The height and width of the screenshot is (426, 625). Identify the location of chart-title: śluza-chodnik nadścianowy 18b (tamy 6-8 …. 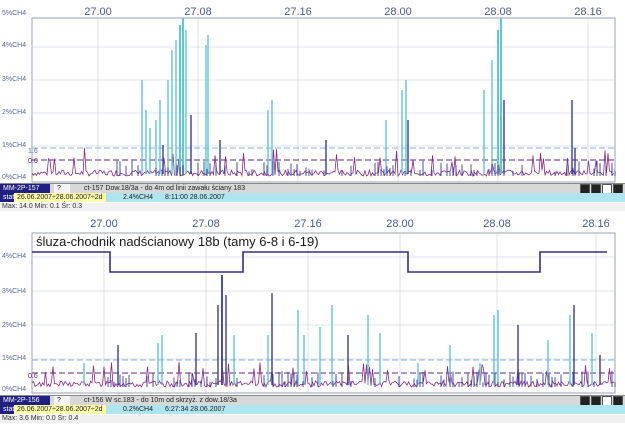
(177, 241).